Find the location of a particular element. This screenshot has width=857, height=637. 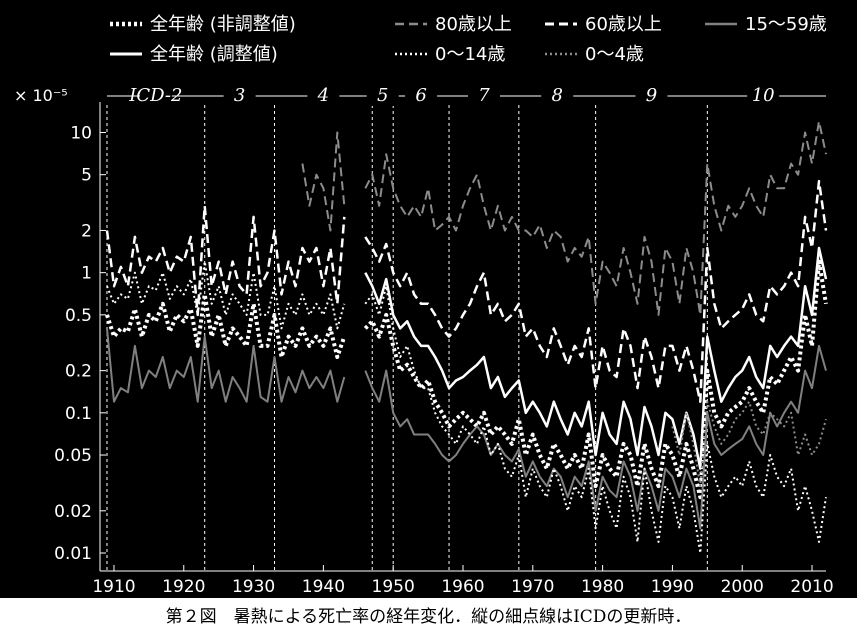

x-tick-label: 2000 is located at coordinates (742, 587).